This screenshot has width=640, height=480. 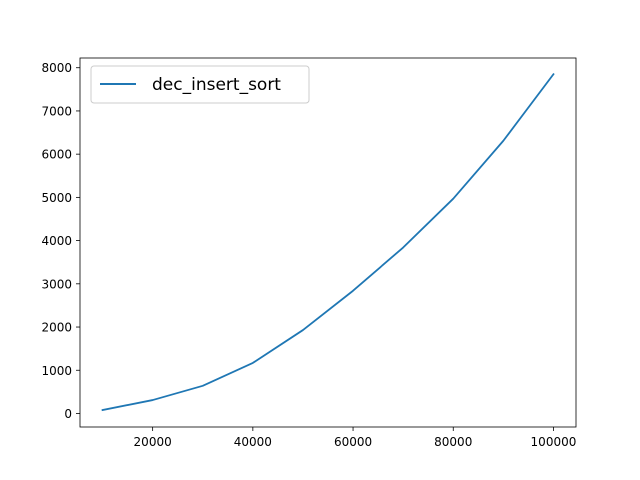 What do you see at coordinates (56, 371) in the screenshot?
I see `y-tick-label: 1000` at bounding box center [56, 371].